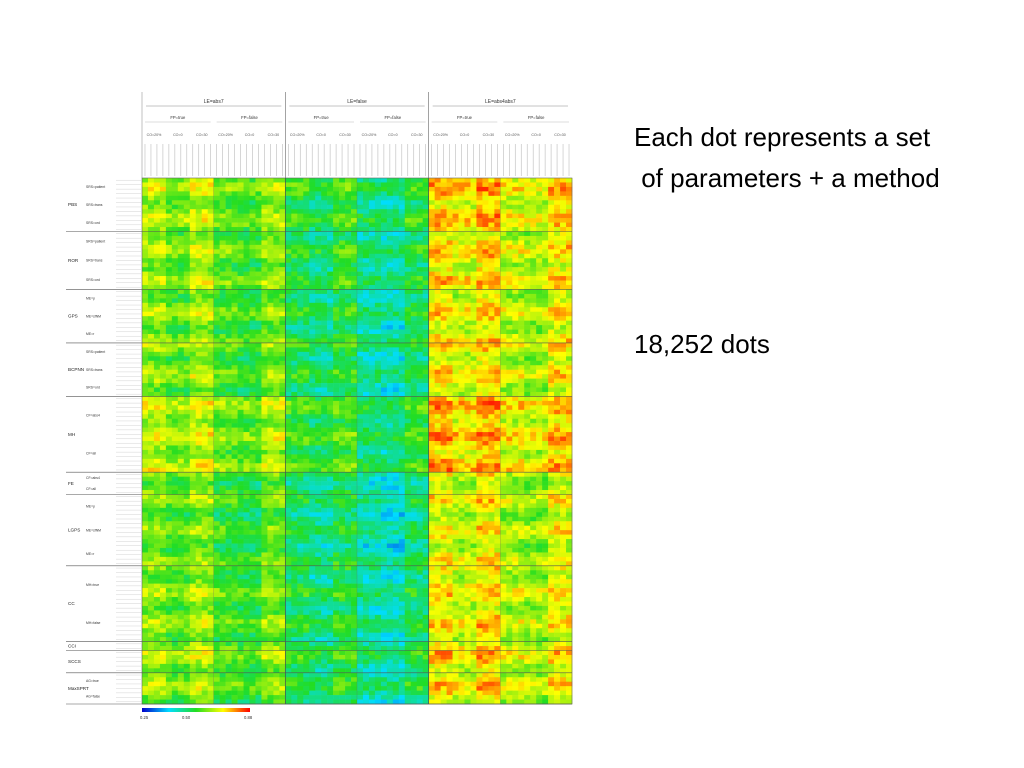  Describe the element at coordinates (95, 352) in the screenshot. I see `row-subgroup-label: SRS=patient` at that location.